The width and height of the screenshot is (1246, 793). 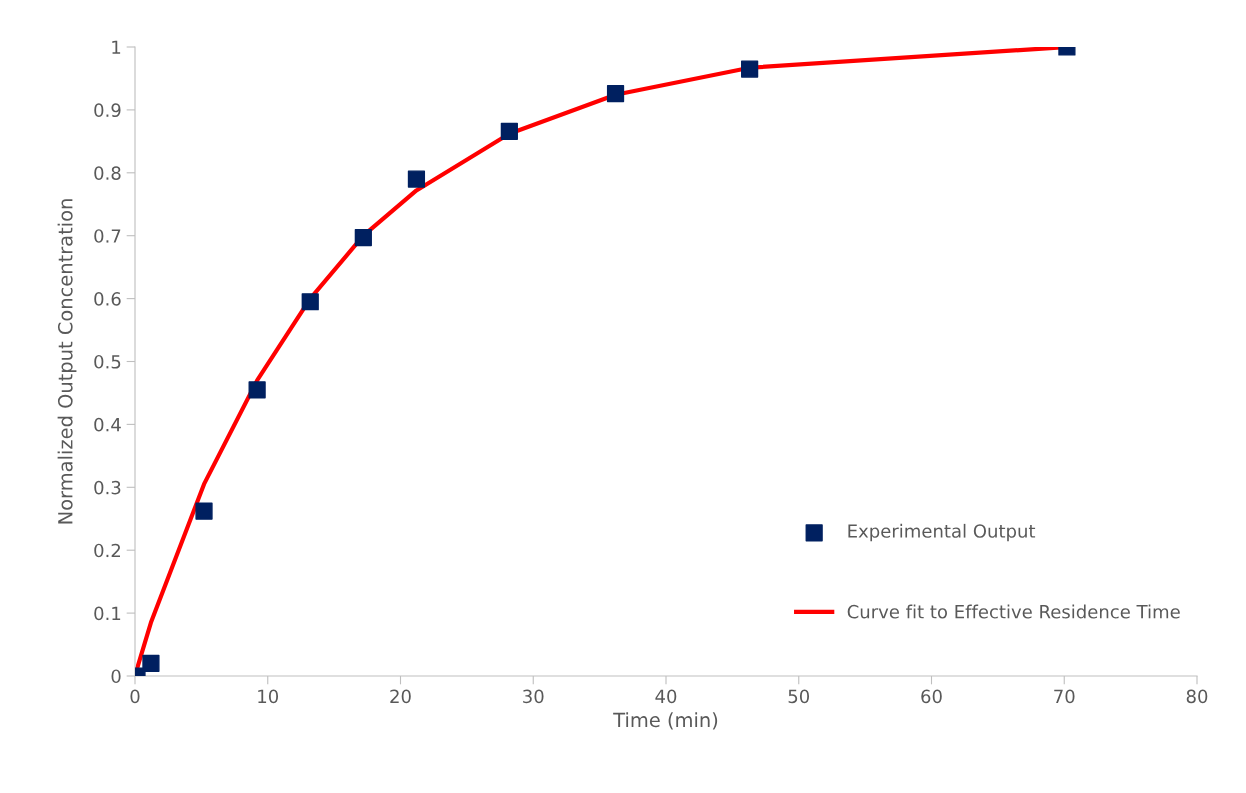 I want to click on y-tick-label: 0.8, so click(x=107, y=173).